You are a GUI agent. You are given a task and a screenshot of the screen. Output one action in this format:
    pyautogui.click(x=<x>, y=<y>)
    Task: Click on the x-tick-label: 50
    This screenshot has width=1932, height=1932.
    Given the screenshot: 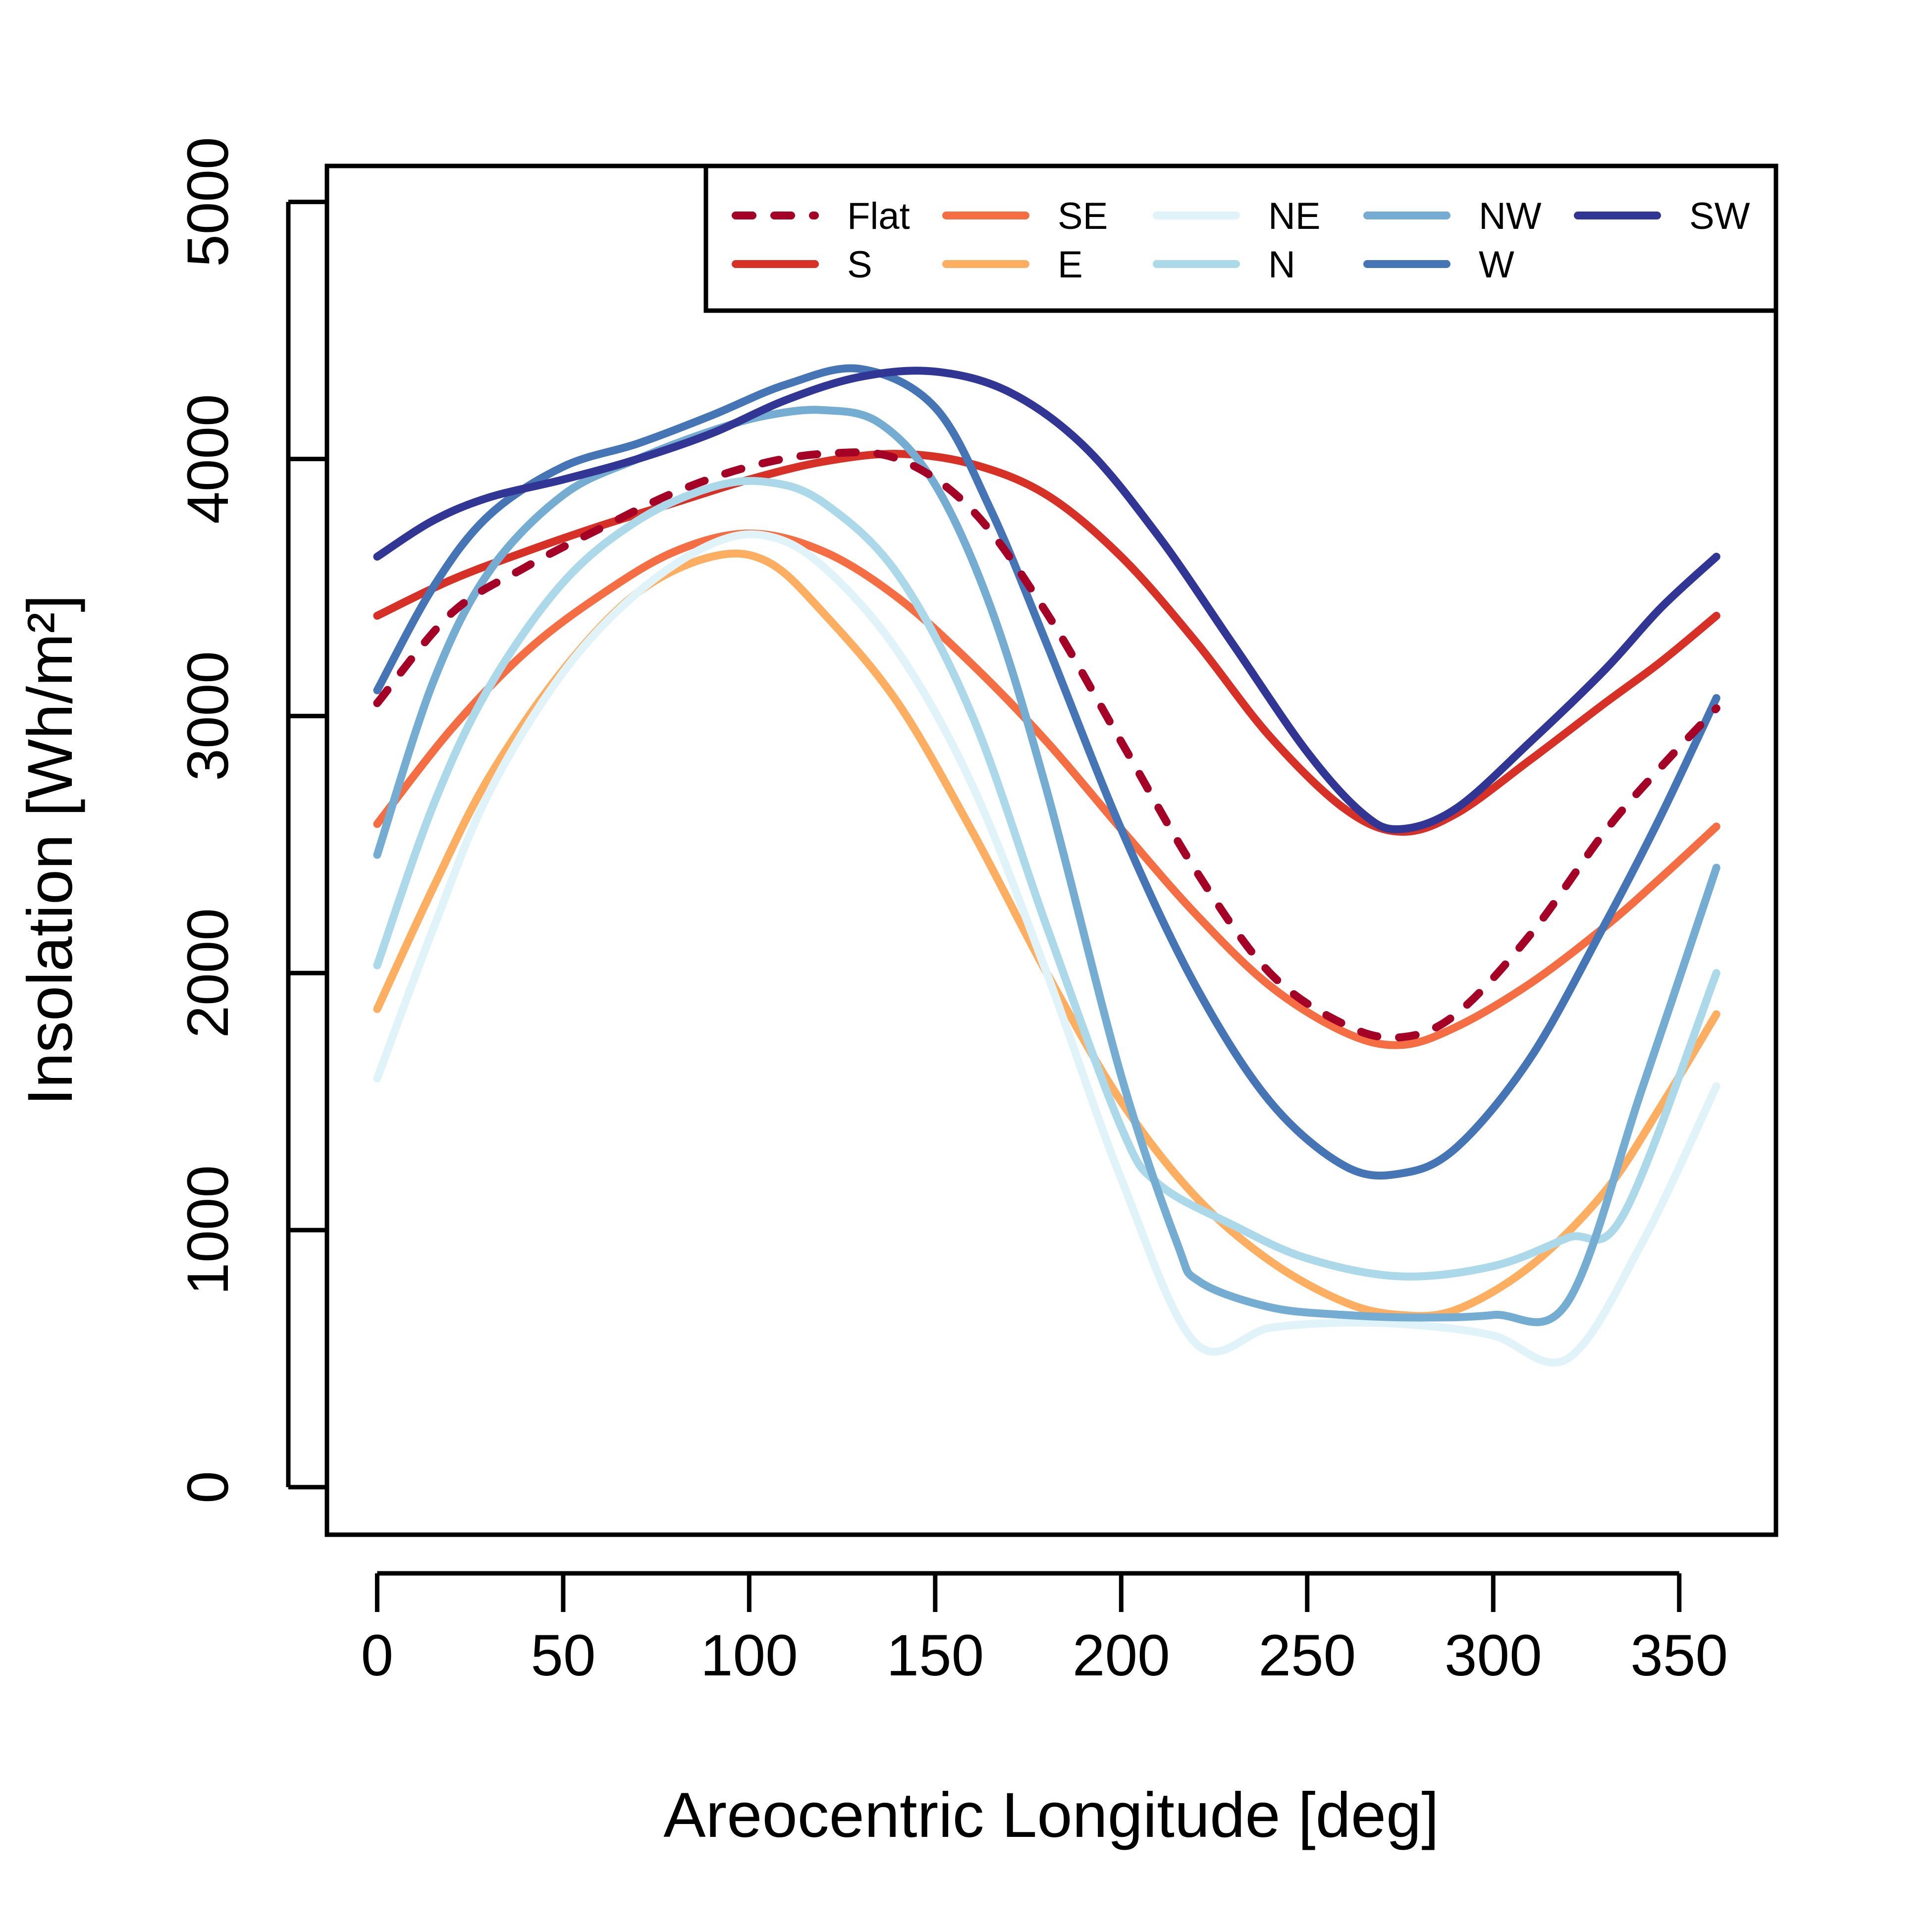 What is the action you would take?
    pyautogui.click(x=563, y=1656)
    